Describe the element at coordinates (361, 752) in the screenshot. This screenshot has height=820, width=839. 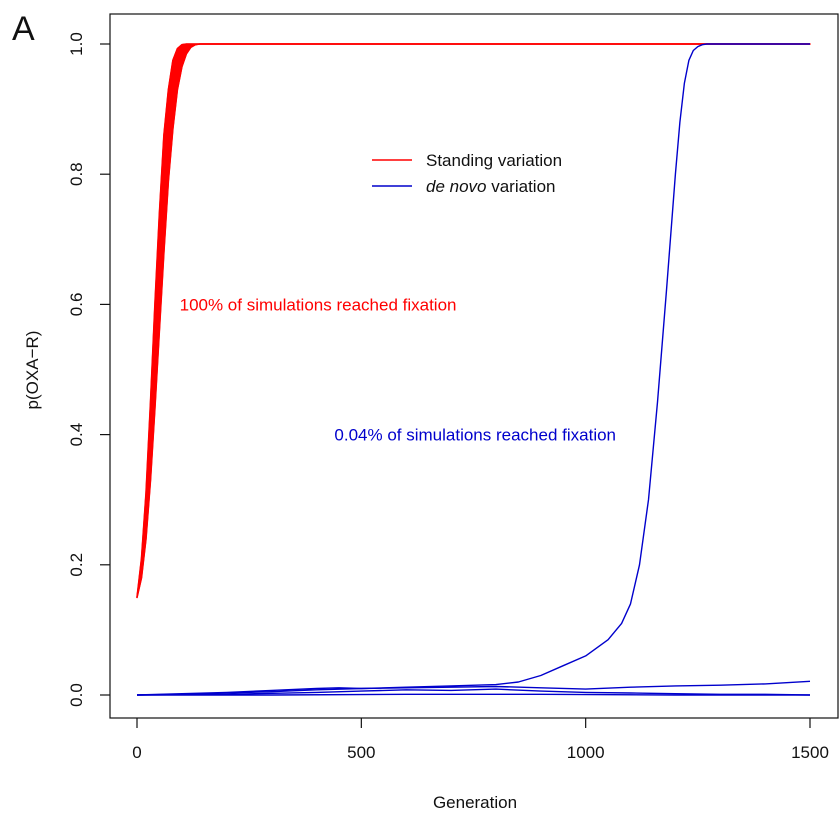
I see `x-tick-label: 500` at that location.